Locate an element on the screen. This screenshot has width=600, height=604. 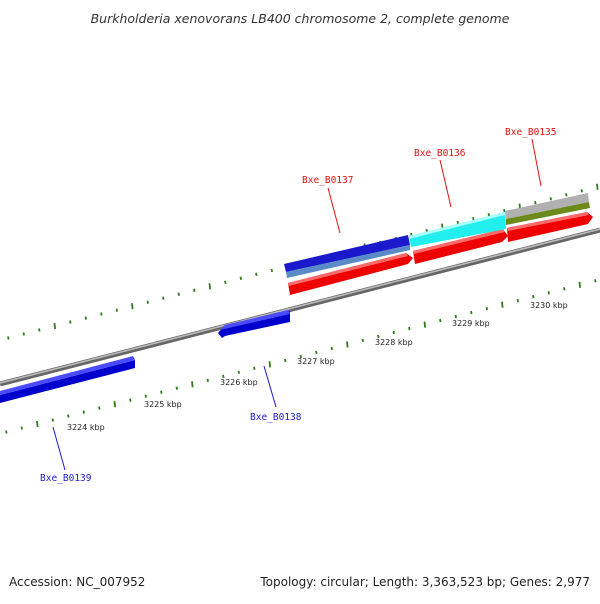
cds-bxe-b0135 is located at coordinates (550, 227).